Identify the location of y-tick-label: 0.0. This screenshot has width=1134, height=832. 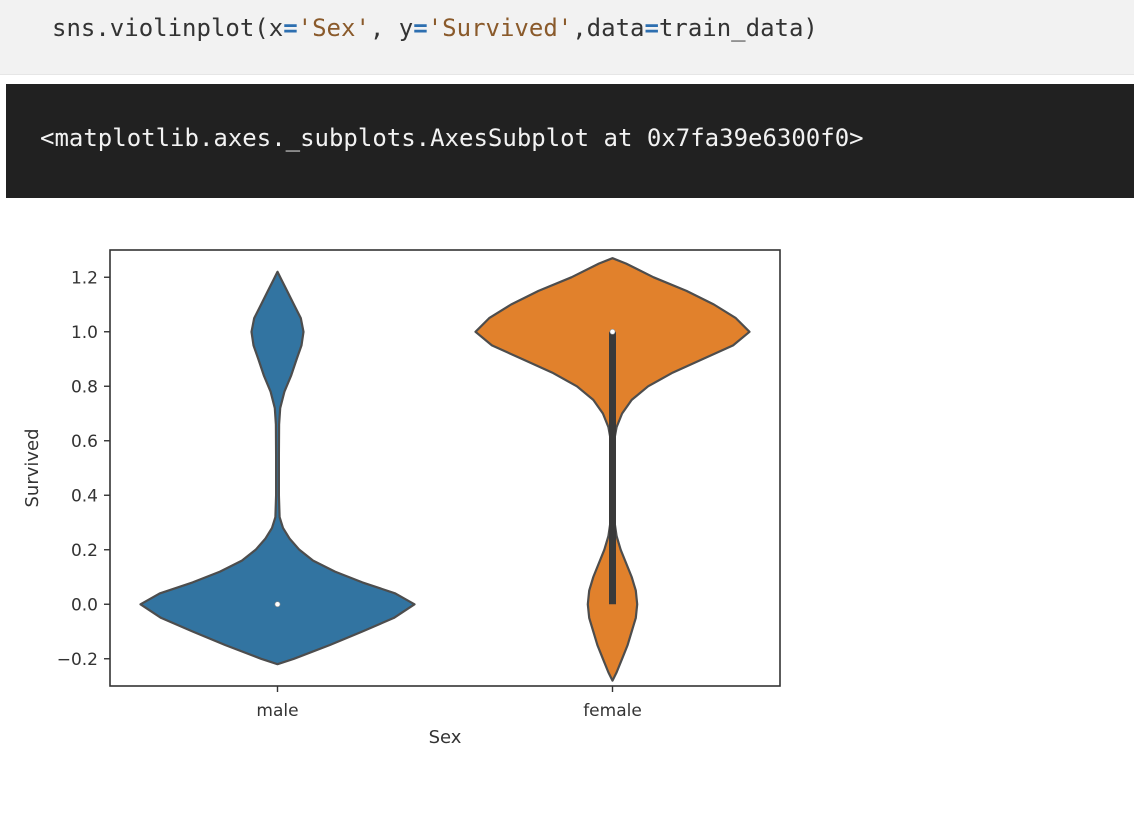
(84, 605).